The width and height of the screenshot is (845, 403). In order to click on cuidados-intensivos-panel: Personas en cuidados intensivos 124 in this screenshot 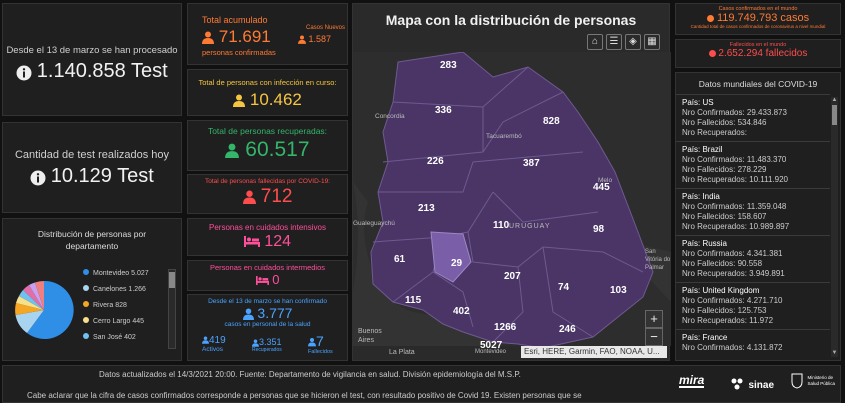, I will do `click(267, 237)`.